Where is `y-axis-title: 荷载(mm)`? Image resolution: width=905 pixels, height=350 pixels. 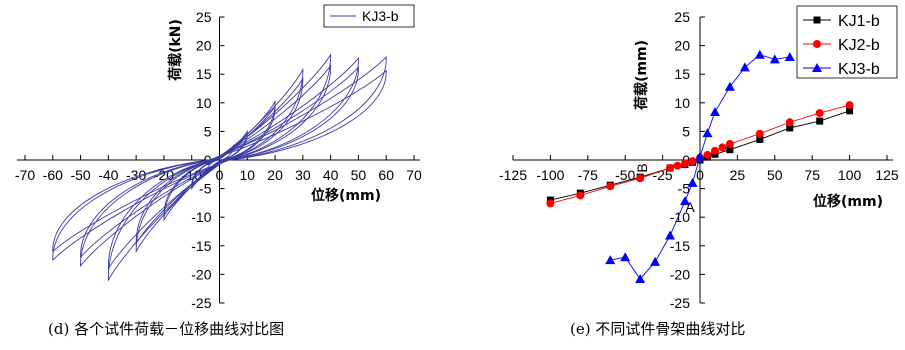 y-axis-title: 荷载(mm) is located at coordinates (641, 75).